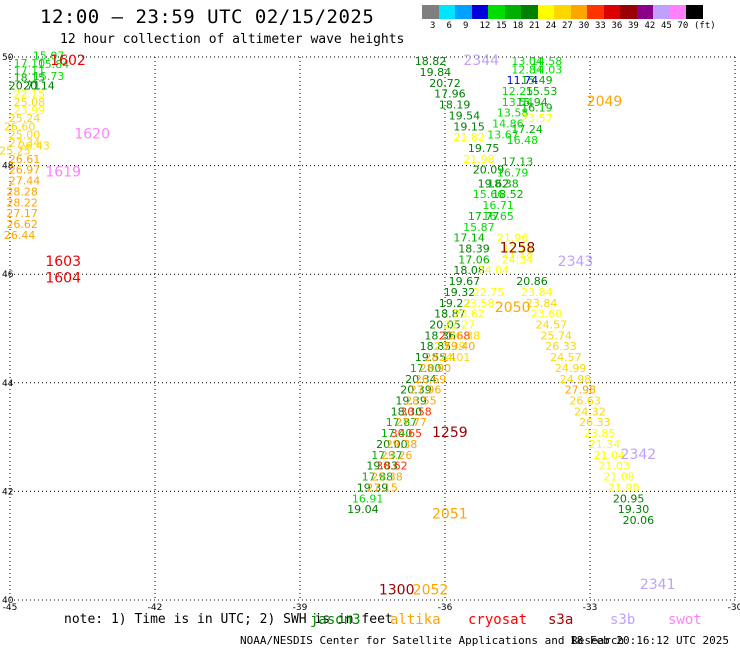  I want to click on color-scale-bar, so click(562, 12).